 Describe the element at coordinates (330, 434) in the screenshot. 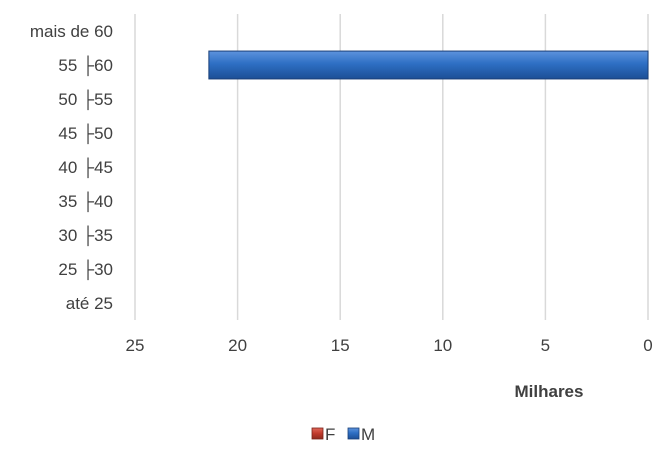

I see `legend-label-f: F` at that location.